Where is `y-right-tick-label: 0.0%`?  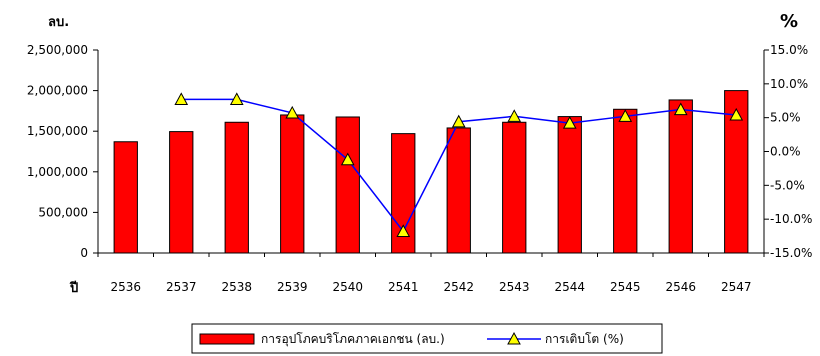
y-right-tick-label: 0.0% is located at coordinates (785, 152).